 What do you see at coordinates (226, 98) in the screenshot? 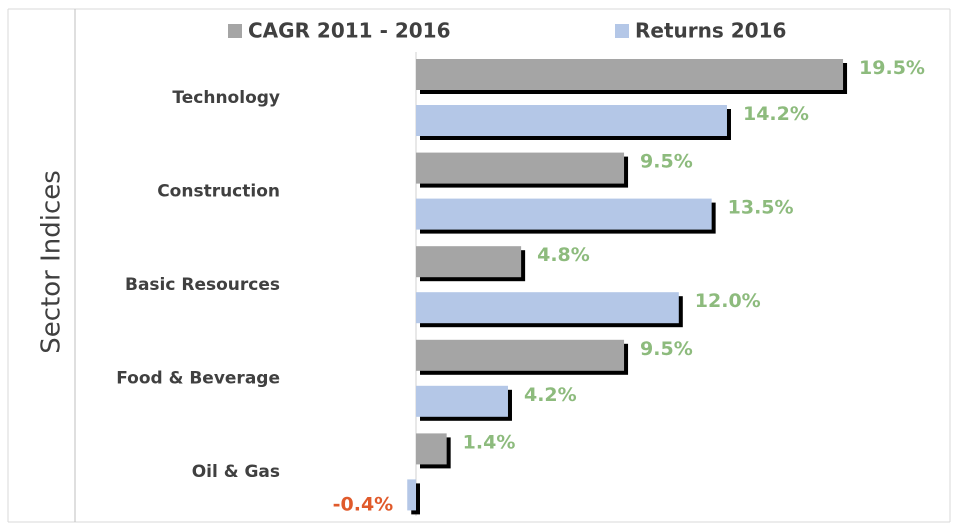
I see `category-label: Technology` at bounding box center [226, 98].